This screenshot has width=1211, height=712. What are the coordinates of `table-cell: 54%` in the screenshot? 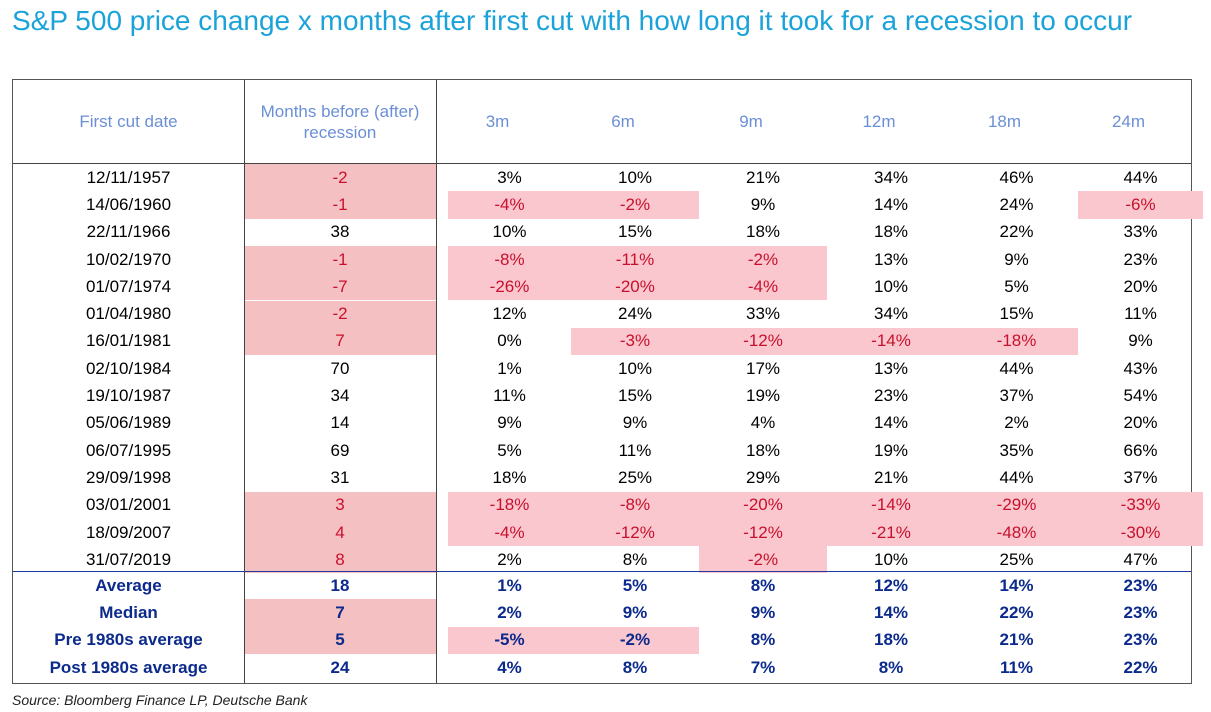 It's located at (1140, 396).